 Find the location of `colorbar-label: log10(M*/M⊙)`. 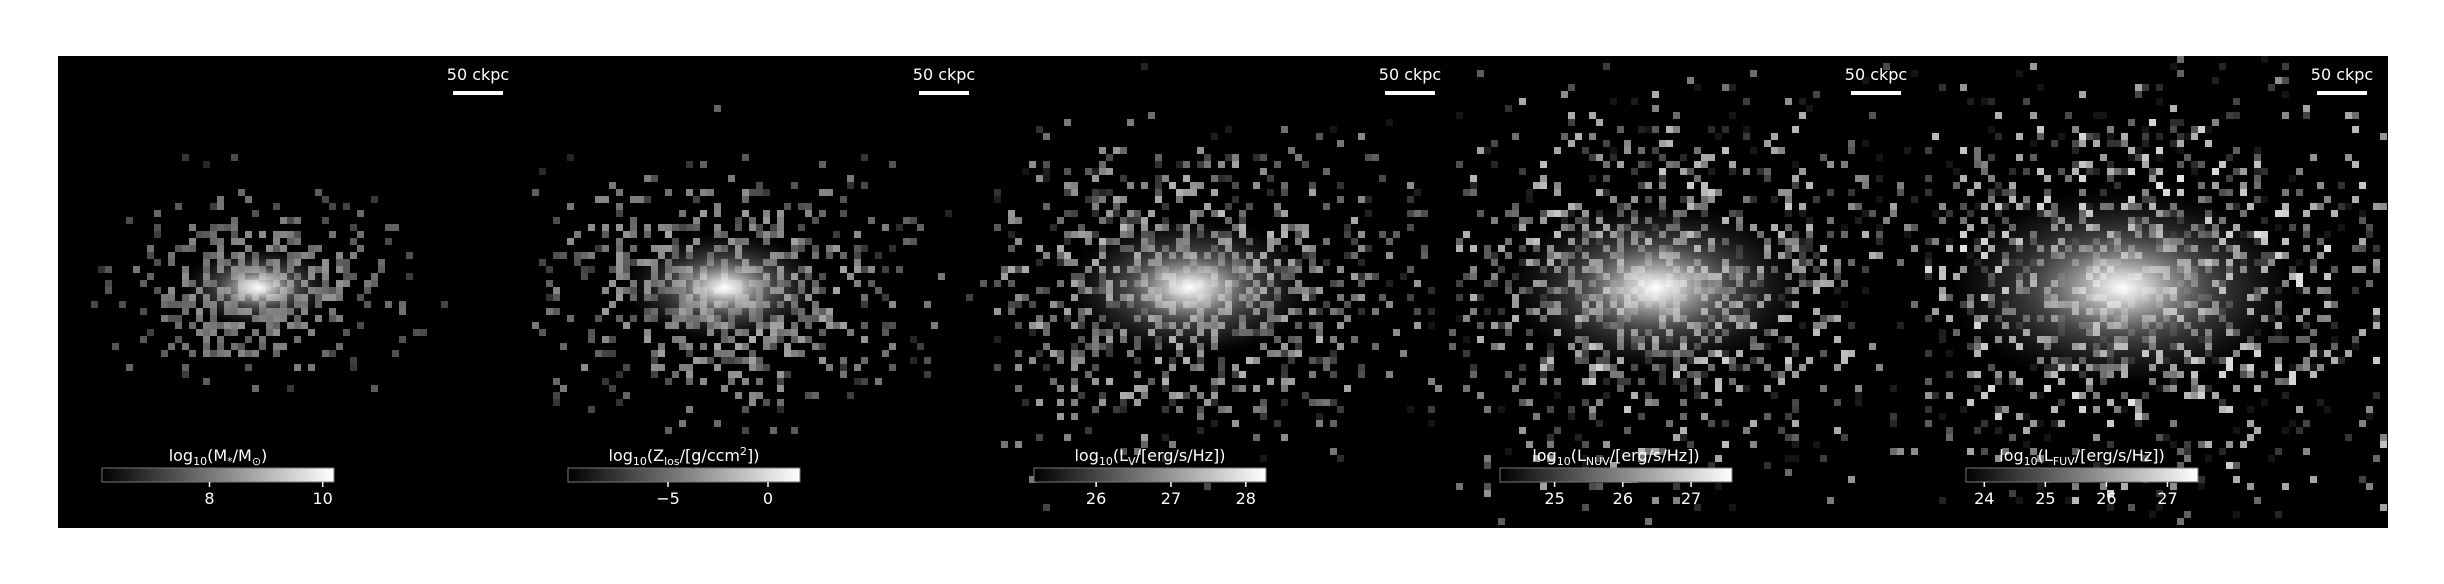

colorbar-label: log10(M*/M⊙) is located at coordinates (218, 457).